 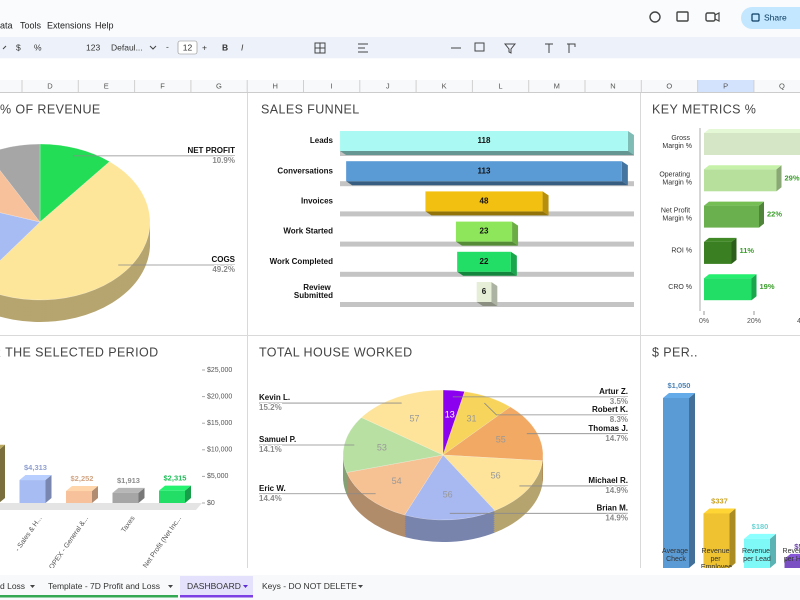 What do you see at coordinates (313, 291) in the screenshot?
I see `category-label: Review Submitted` at bounding box center [313, 291].